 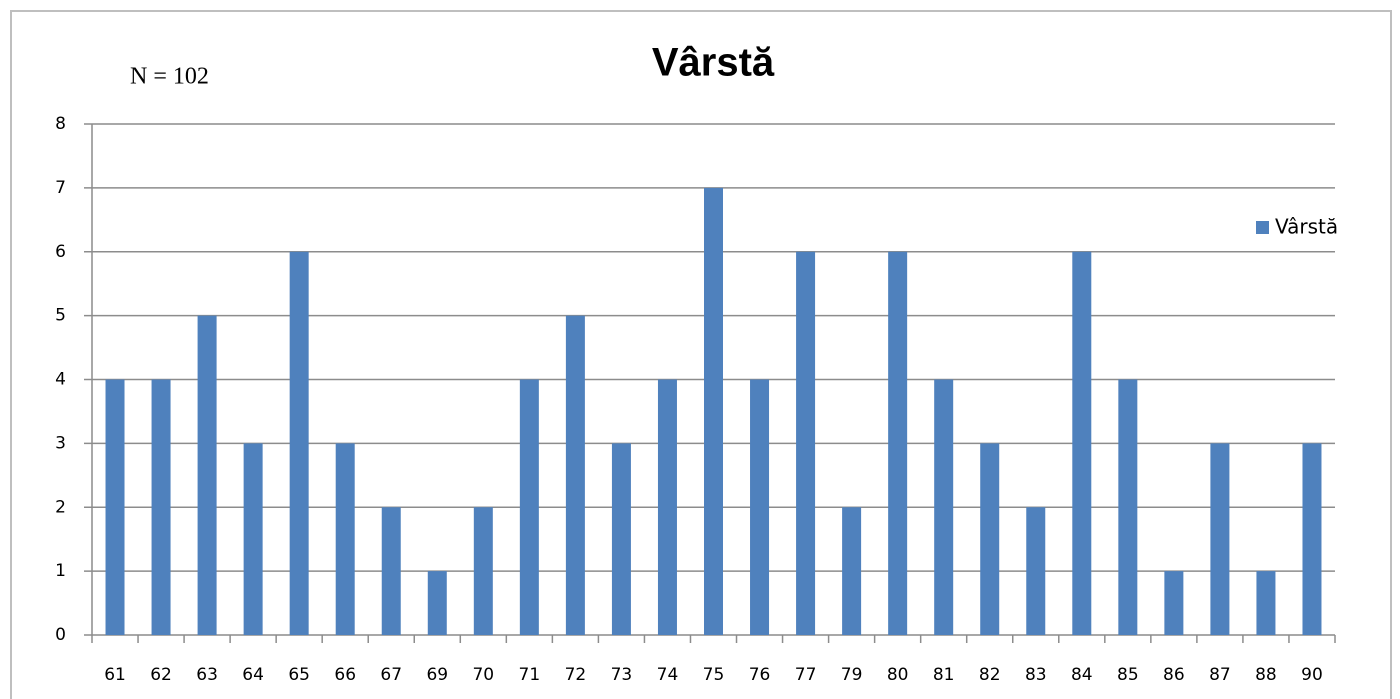 What do you see at coordinates (169, 77) in the screenshot?
I see `annotation: N = 102` at bounding box center [169, 77].